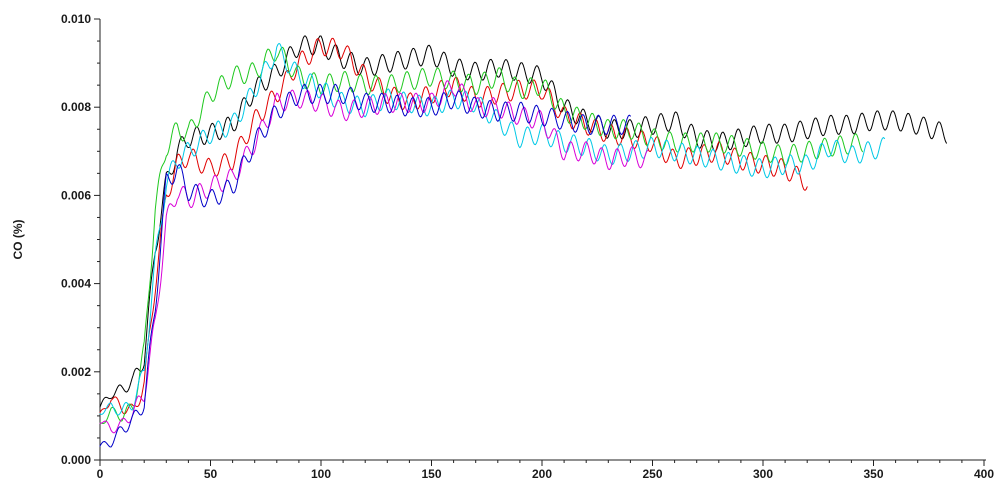 This screenshot has height=487, width=1003. I want to click on x-tick-label: 250, so click(652, 474).